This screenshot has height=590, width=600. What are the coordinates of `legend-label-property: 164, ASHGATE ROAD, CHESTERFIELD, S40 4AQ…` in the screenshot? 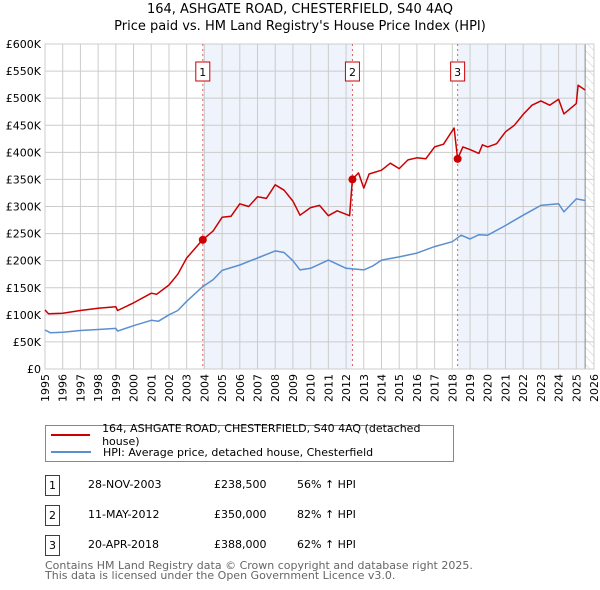 It's located at (261, 435).